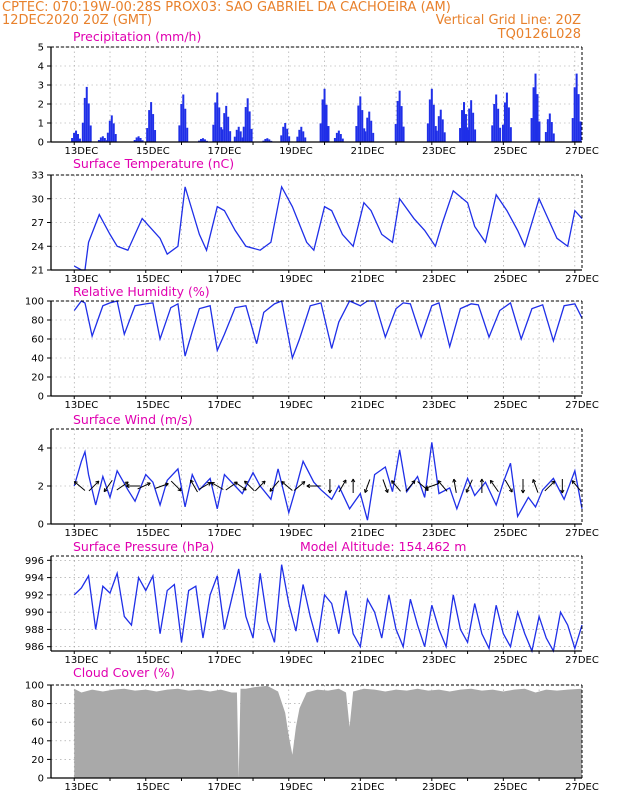 Image resolution: width=618 pixels, height=800 pixels. I want to click on y-tick-label: 988, so click(34, 630).